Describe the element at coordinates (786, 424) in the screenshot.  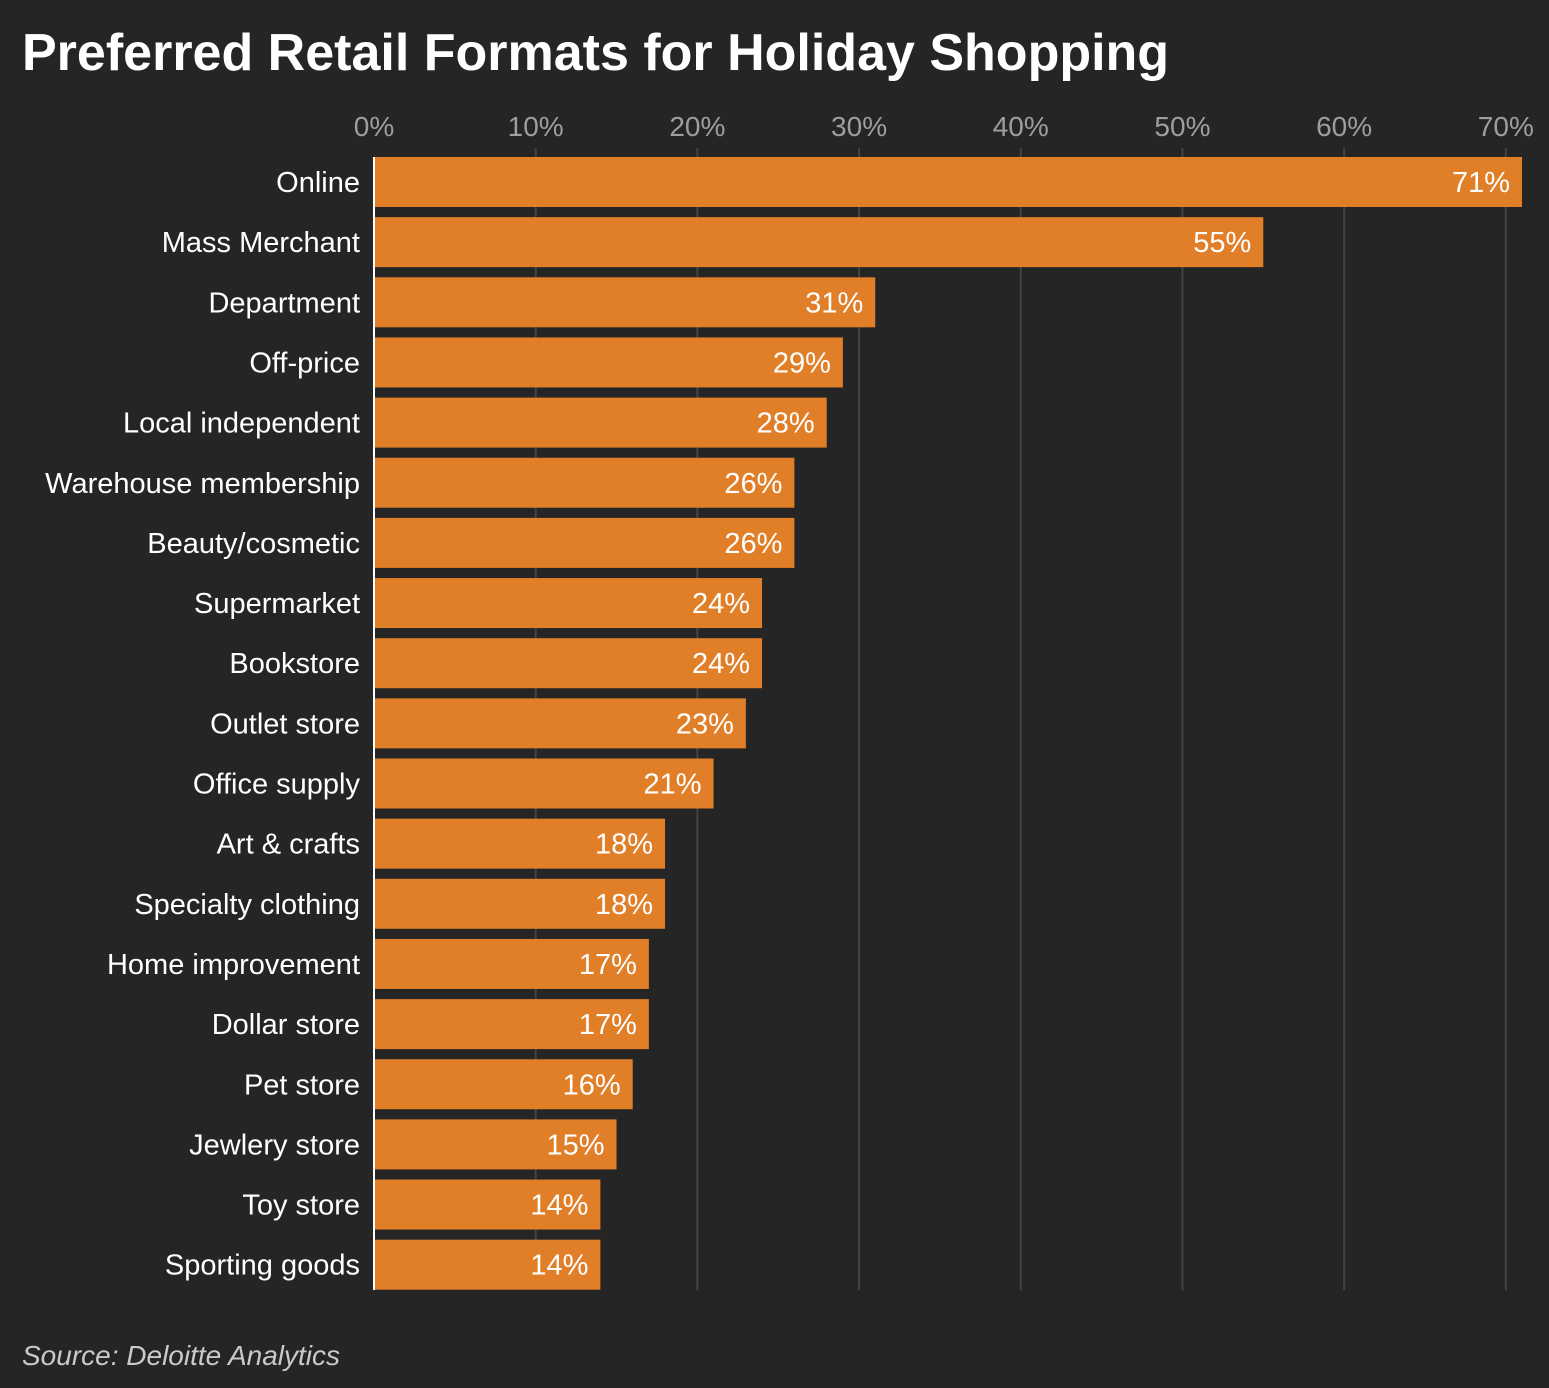
I see `value-label: 28%` at that location.